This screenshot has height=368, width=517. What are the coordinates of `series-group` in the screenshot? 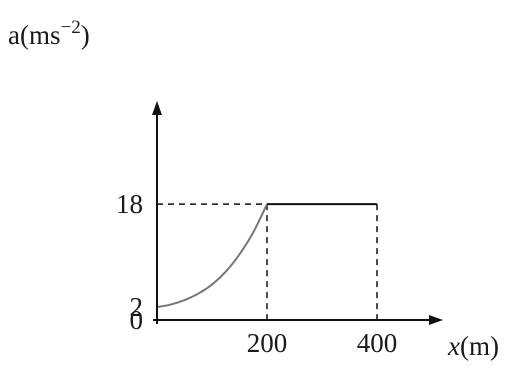 It's located at (266, 256).